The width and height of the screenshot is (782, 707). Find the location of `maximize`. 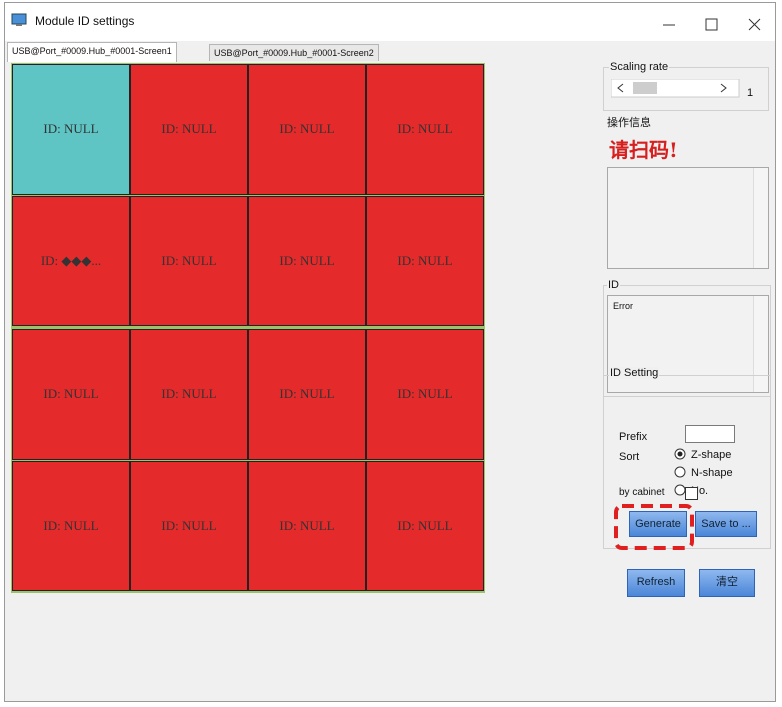

maximize is located at coordinates (711, 24).